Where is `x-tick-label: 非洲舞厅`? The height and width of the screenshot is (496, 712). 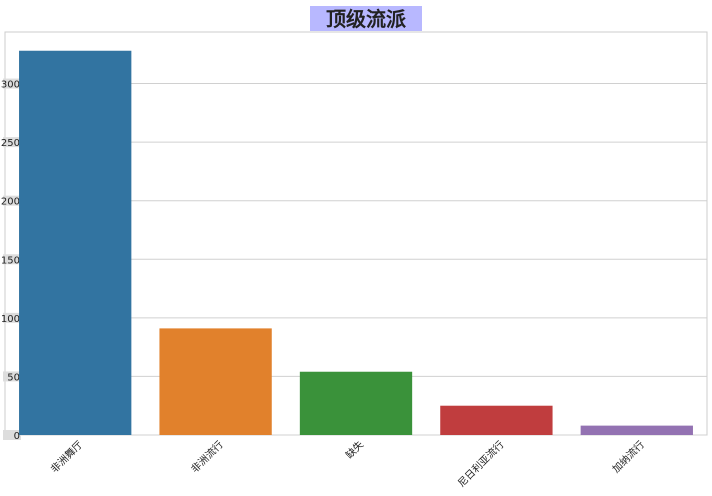 x-tick-label: 非洲舞厅 is located at coordinates (67, 457).